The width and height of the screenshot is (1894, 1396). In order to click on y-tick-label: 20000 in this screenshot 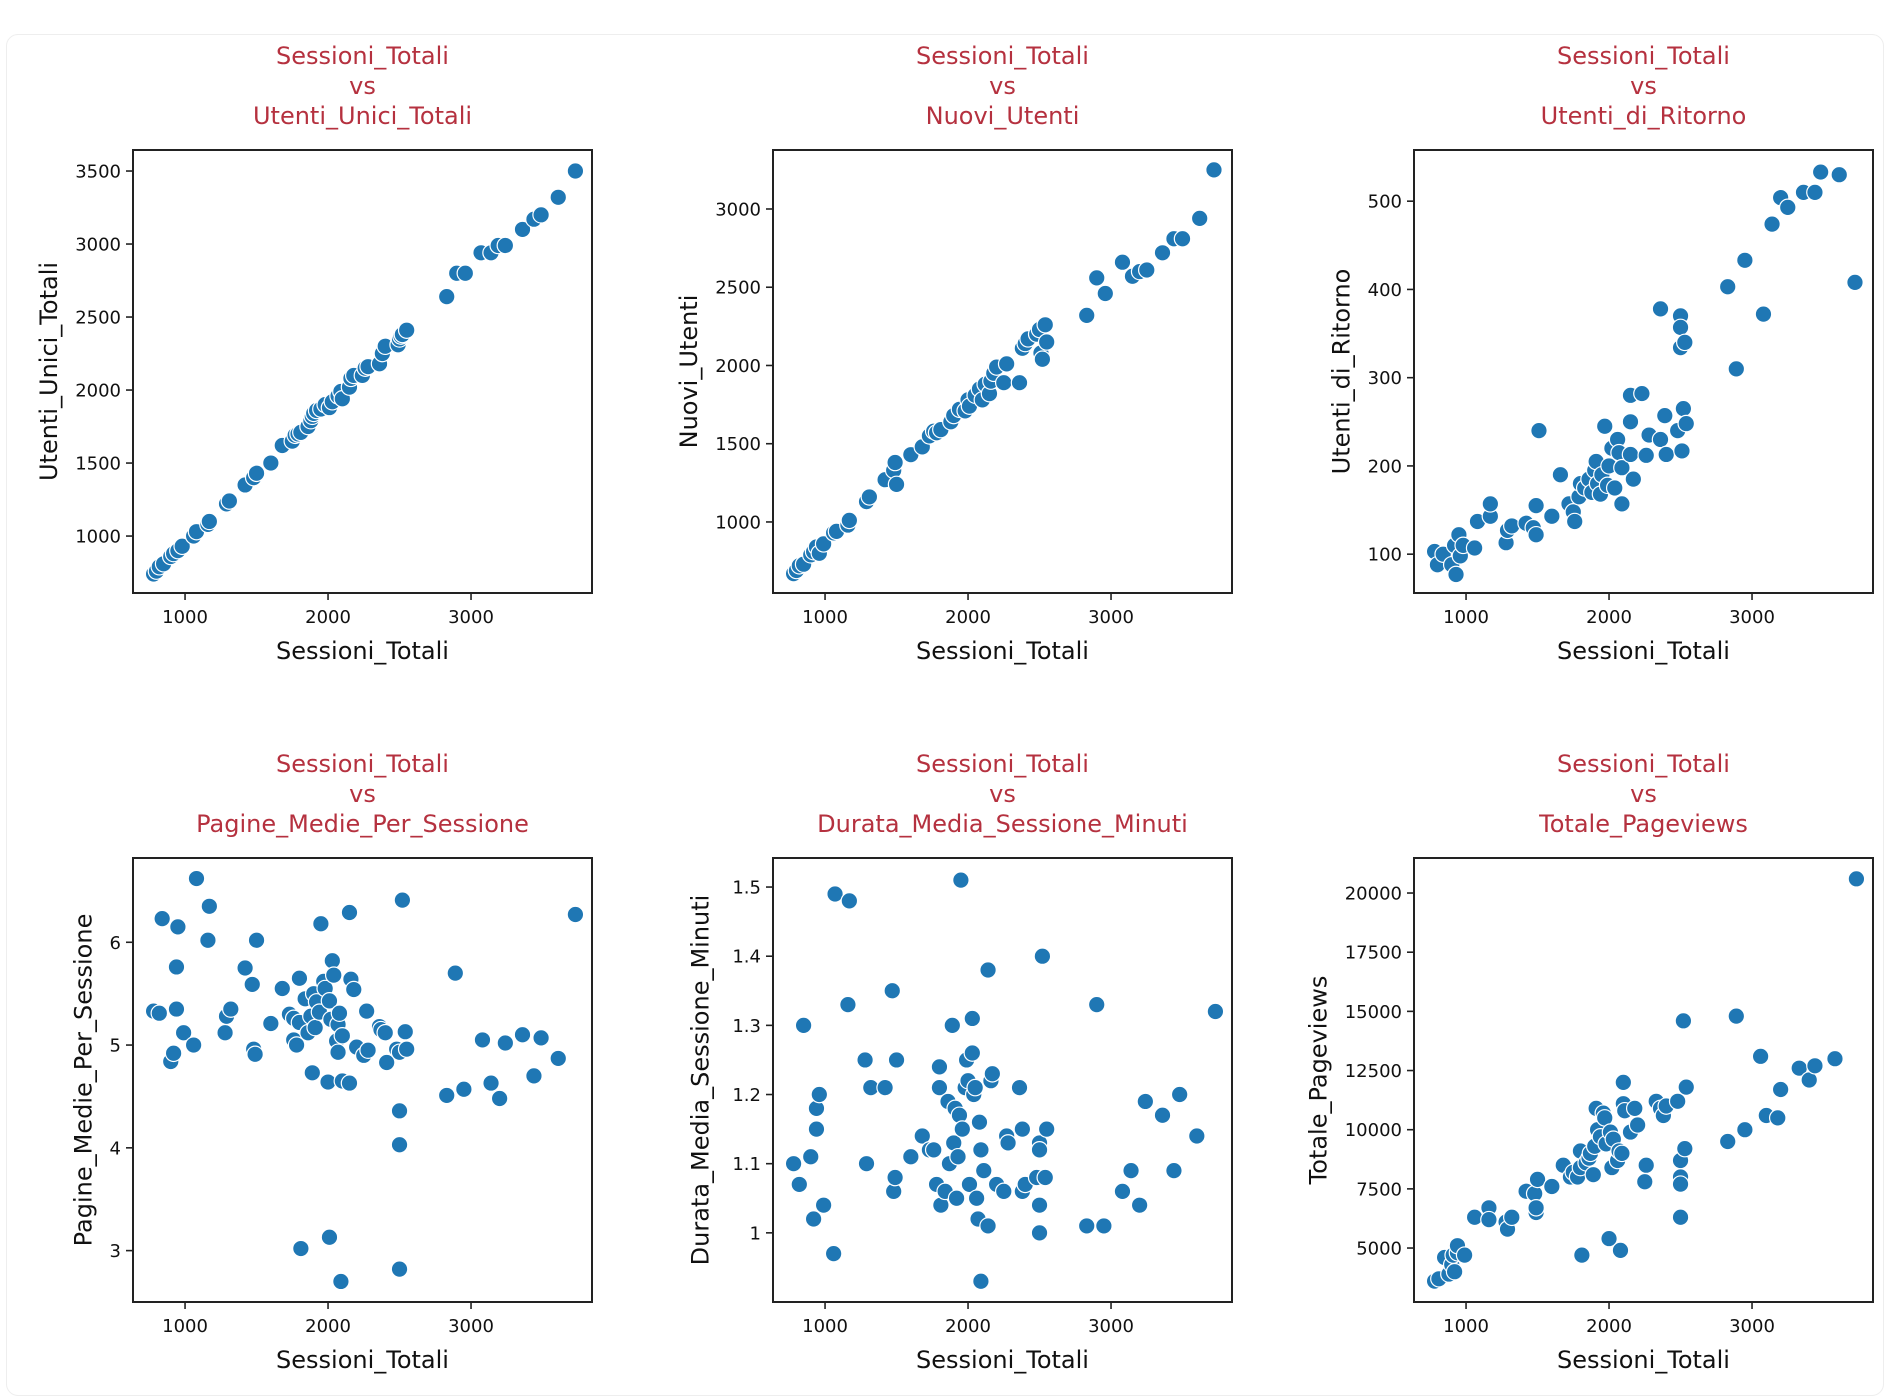, I will do `click(1373, 894)`.